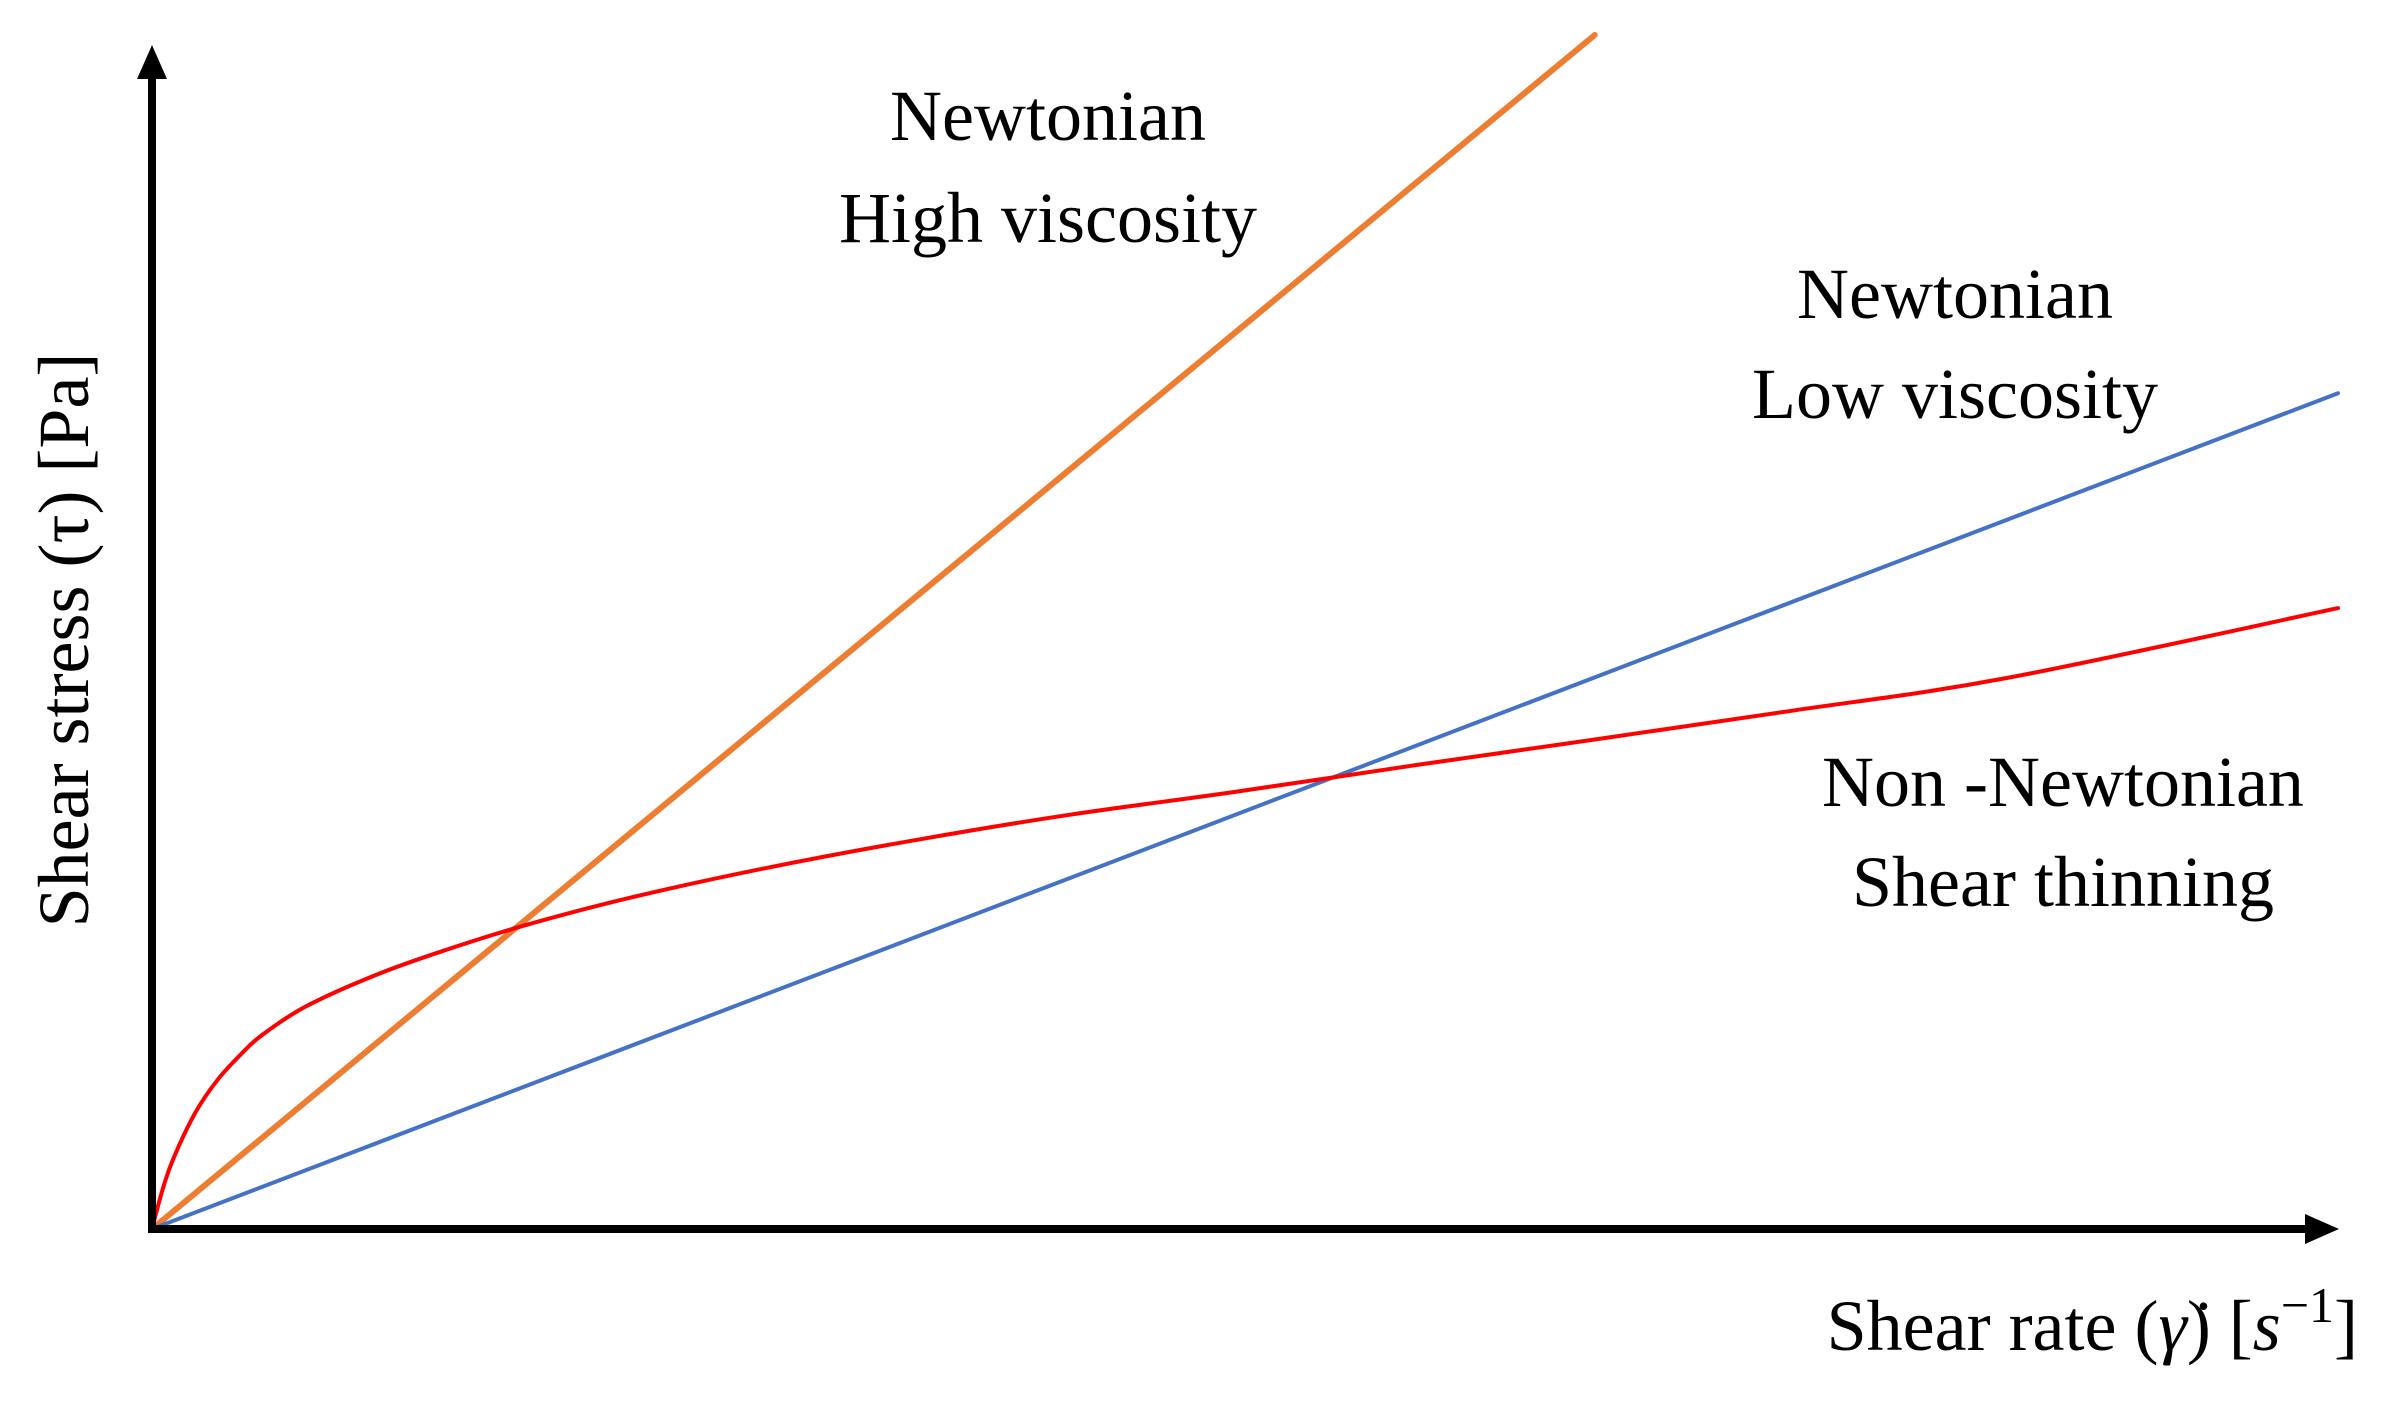  What do you see at coordinates (2346, 1326) in the screenshot?
I see `x-axis-title-suffix: ]` at bounding box center [2346, 1326].